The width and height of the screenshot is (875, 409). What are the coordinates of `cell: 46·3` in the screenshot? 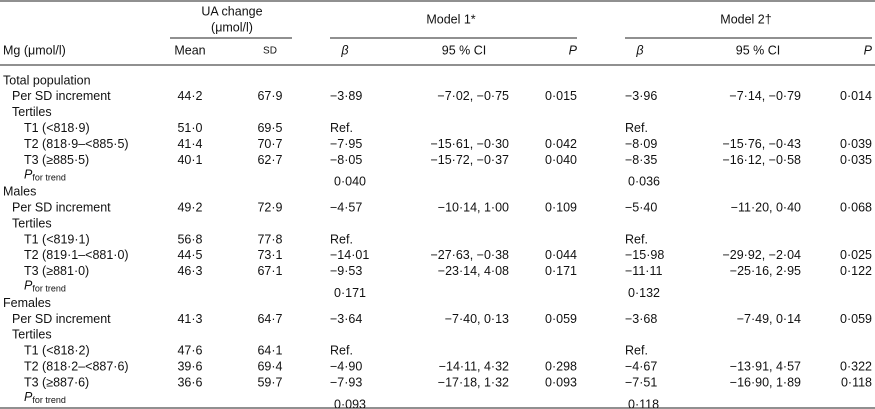 It's located at (189, 271).